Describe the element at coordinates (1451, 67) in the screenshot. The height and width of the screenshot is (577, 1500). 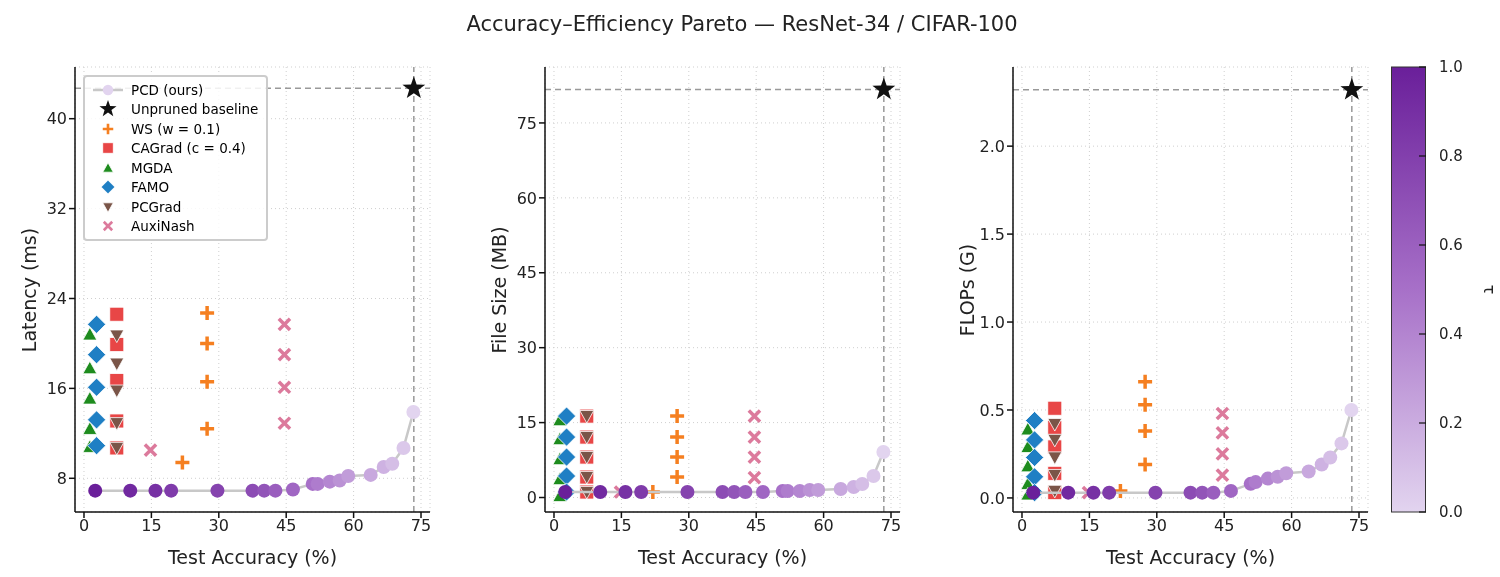
I see `color-bar-label: 1.0` at that location.